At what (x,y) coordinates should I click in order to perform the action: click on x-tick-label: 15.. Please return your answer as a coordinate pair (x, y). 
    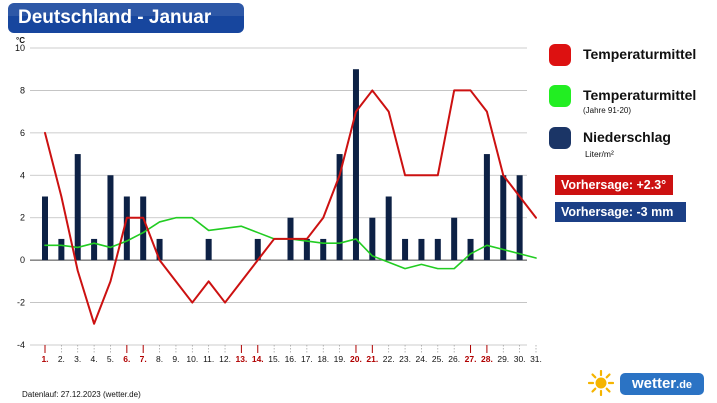
    Looking at the image, I should click on (274, 359).